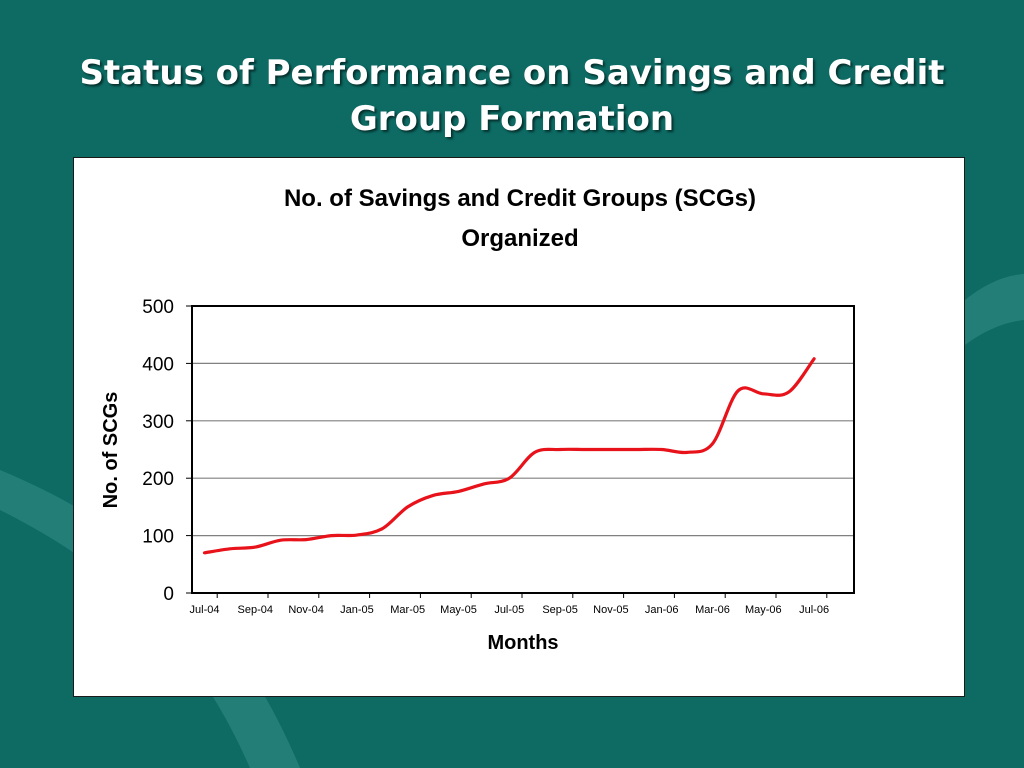 This screenshot has height=768, width=1024. What do you see at coordinates (158, 307) in the screenshot?
I see `y-tick-label: 500` at bounding box center [158, 307].